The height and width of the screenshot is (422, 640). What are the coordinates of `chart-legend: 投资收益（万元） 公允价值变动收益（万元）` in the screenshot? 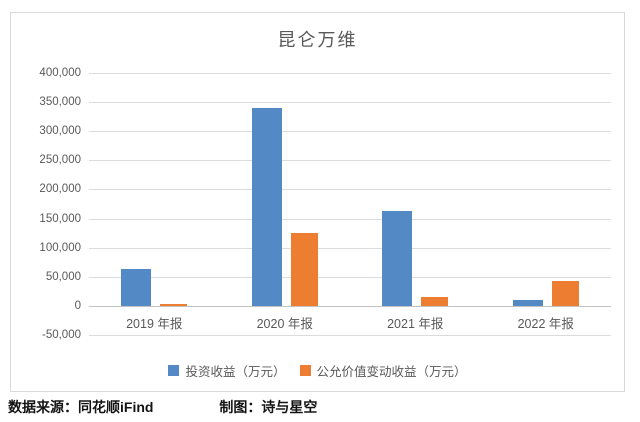 It's located at (317, 370).